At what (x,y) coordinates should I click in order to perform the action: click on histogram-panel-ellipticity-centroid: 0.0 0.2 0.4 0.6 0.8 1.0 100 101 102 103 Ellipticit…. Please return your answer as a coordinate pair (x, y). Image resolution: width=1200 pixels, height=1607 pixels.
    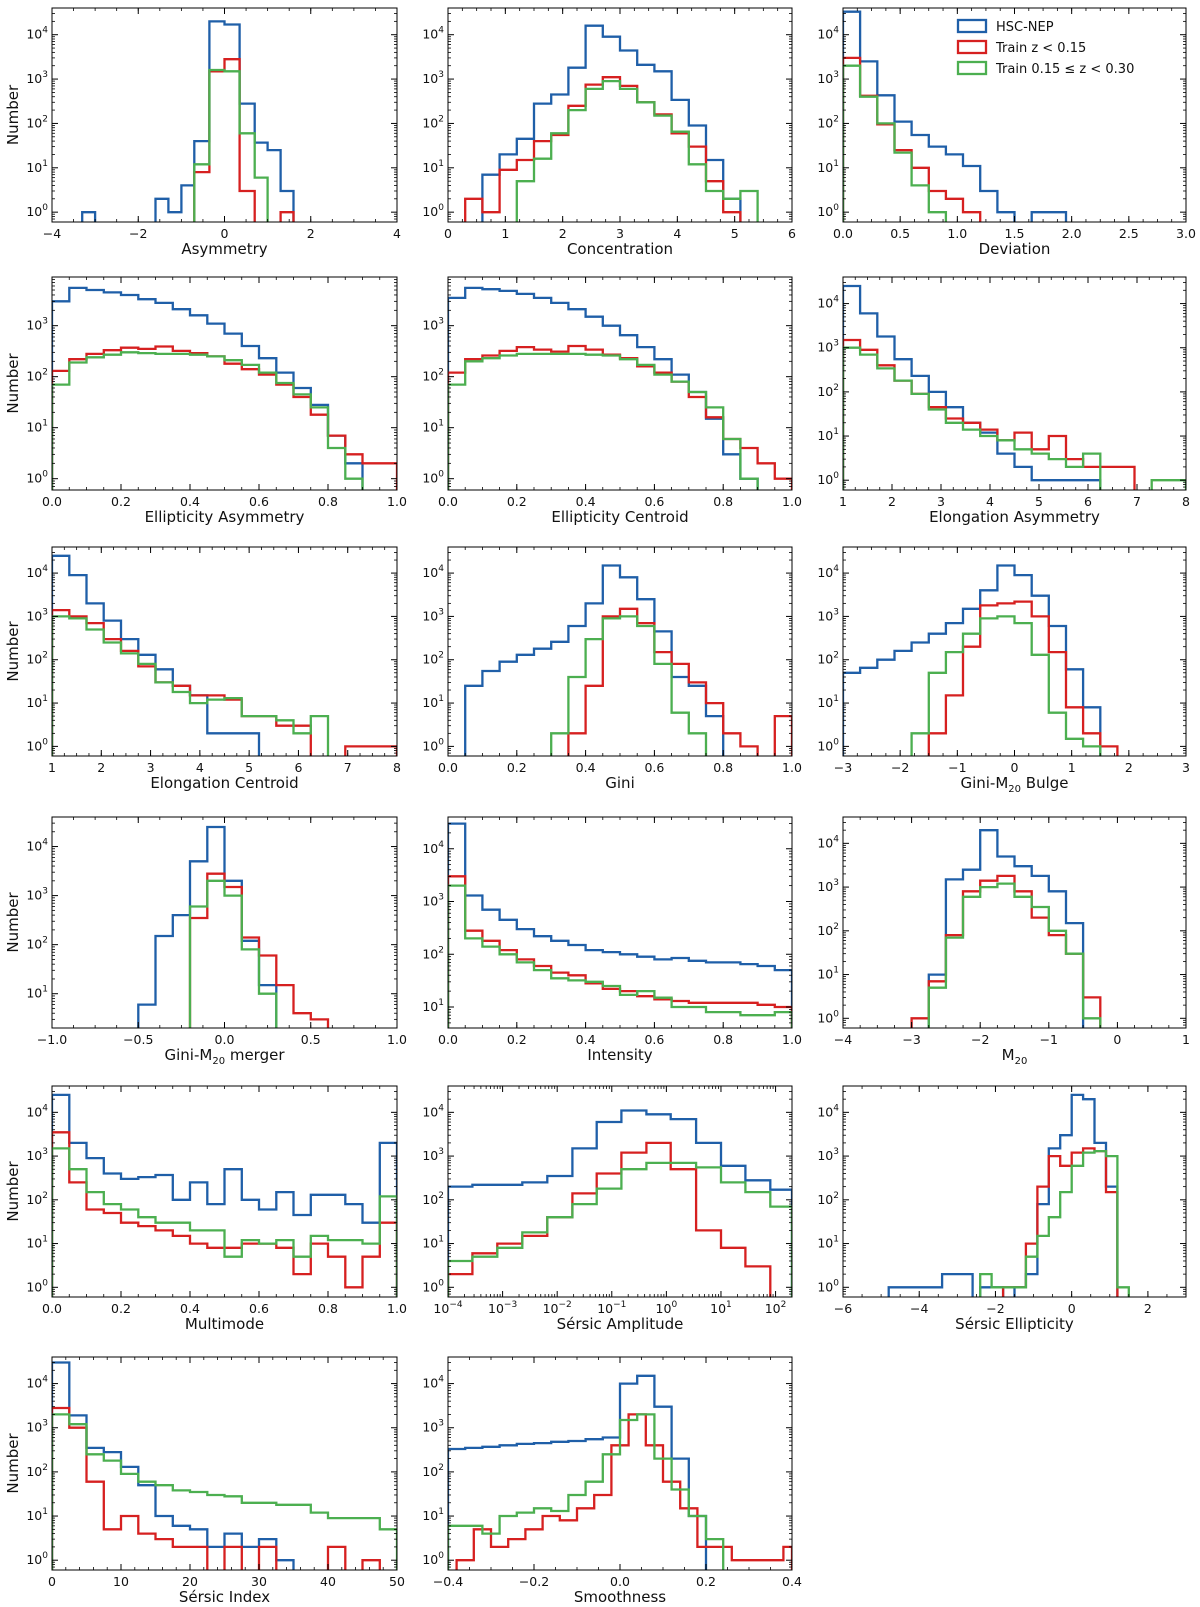
    Looking at the image, I should click on (612, 401).